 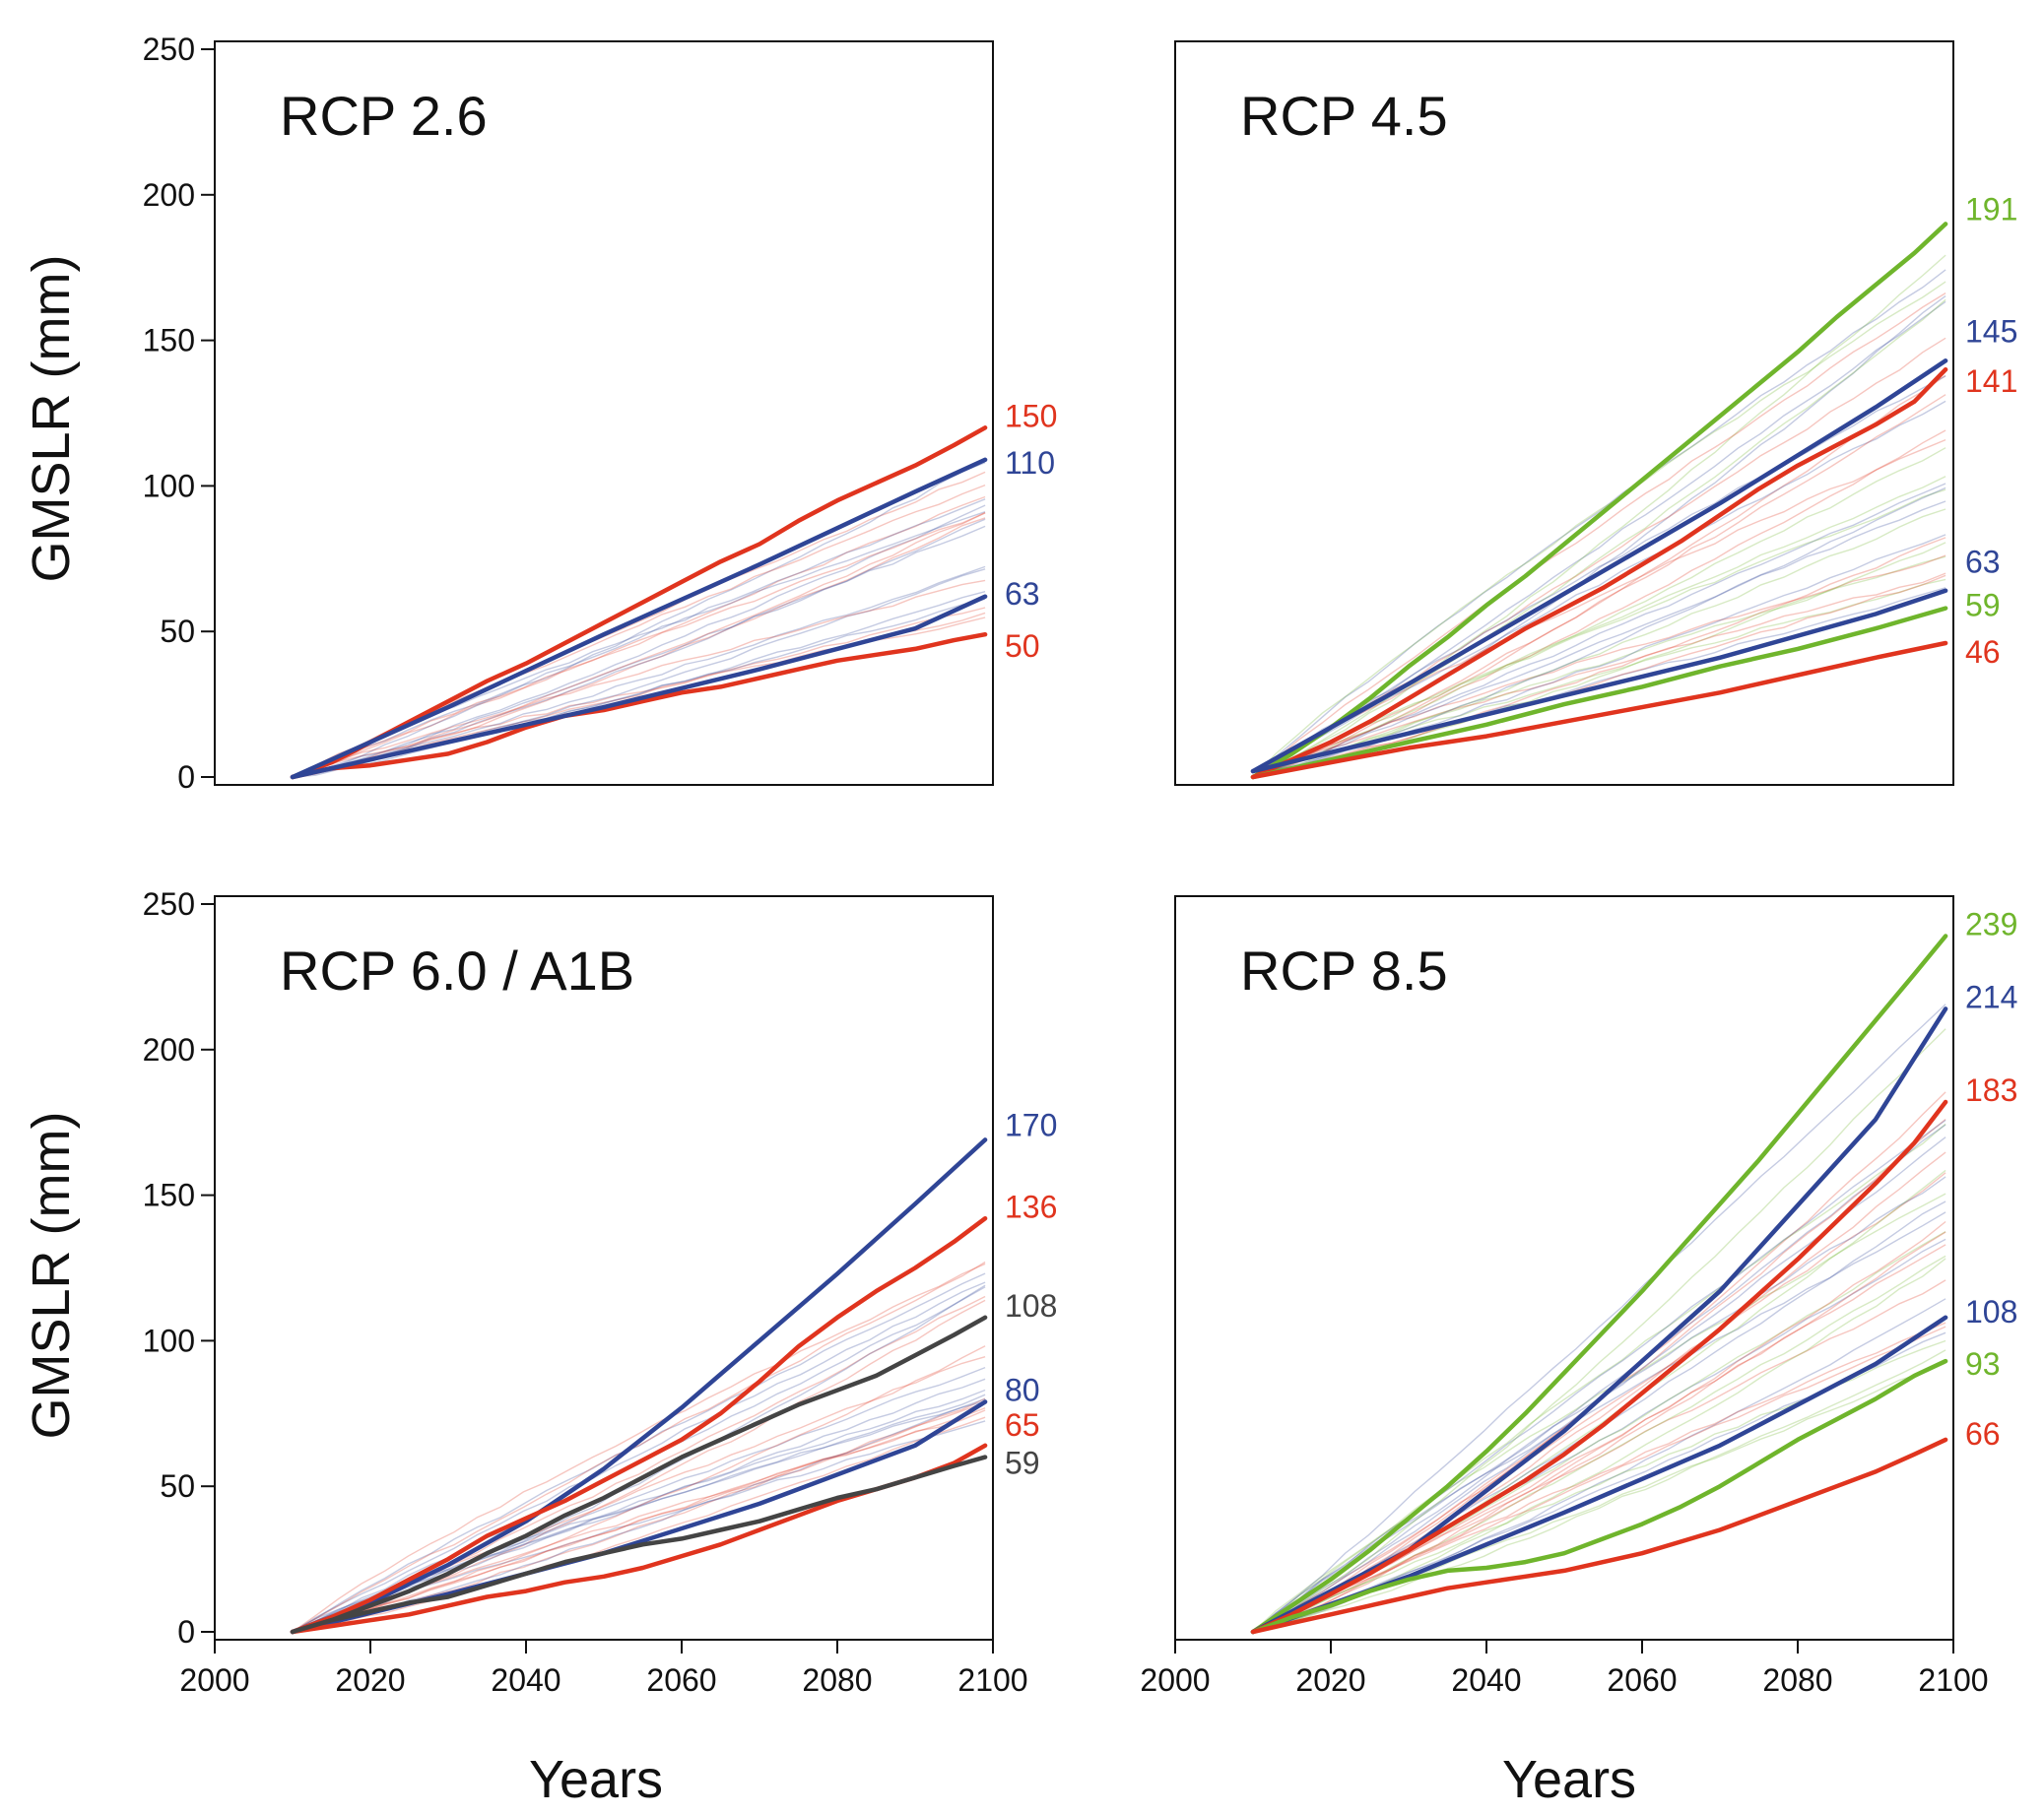 I want to click on x-axis: 2000 2020 2040 2060 2080 2100, so click(x=1565, y=1669).